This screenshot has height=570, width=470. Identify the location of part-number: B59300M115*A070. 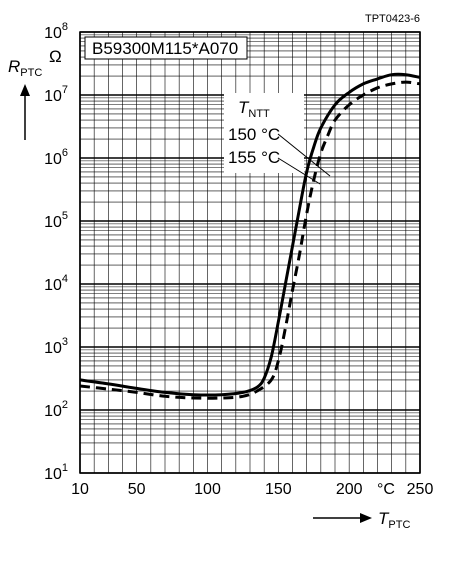
(165, 48).